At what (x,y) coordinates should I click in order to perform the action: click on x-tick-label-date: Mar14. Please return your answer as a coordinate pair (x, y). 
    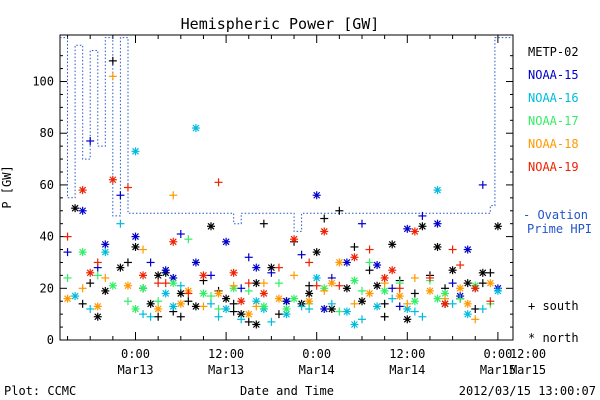
    Looking at the image, I should click on (317, 370).